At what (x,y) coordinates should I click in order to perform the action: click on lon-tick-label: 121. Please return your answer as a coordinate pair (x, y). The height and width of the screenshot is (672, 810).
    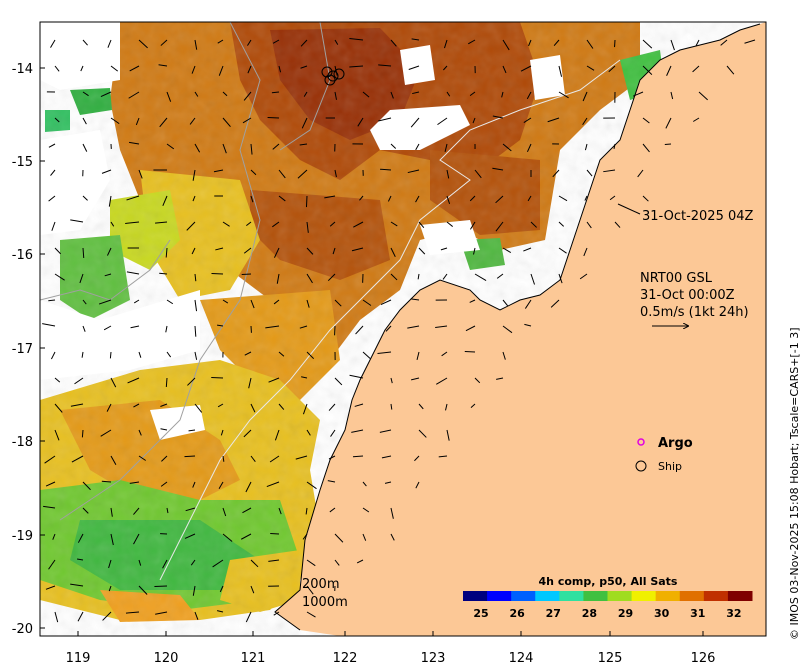
    Looking at the image, I should click on (253, 658).